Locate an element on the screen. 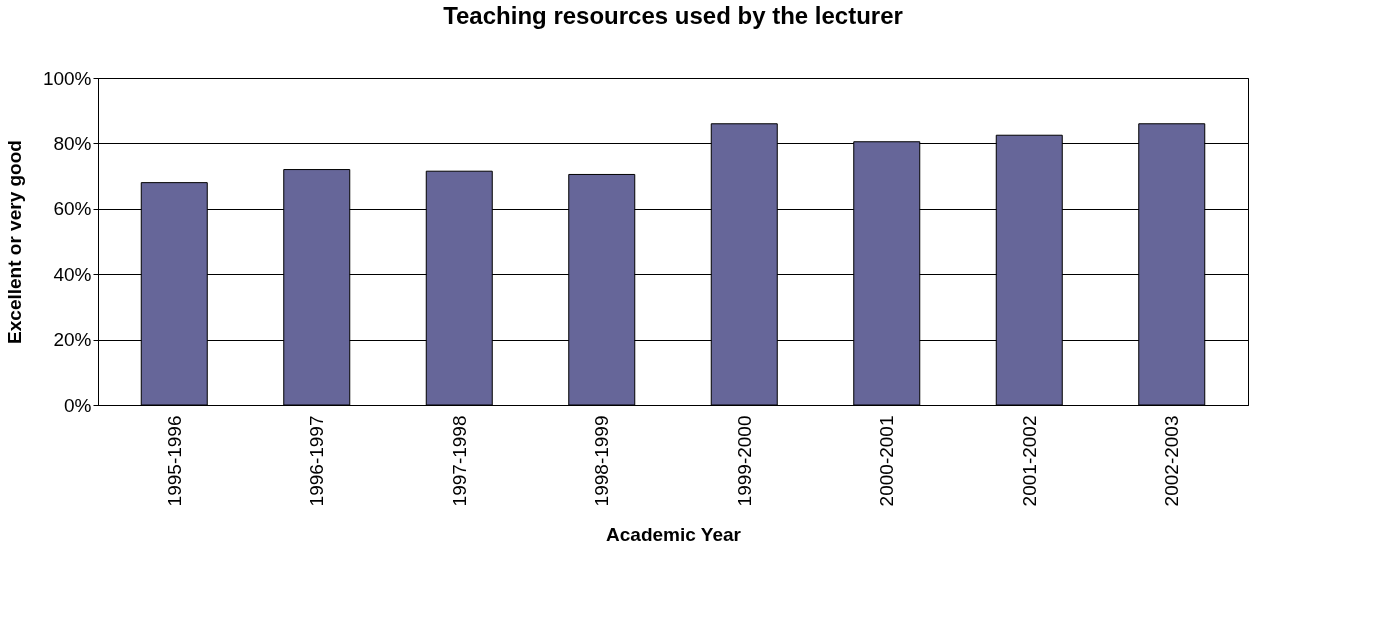  x-tick-label: 1996-1997 is located at coordinates (317, 461).